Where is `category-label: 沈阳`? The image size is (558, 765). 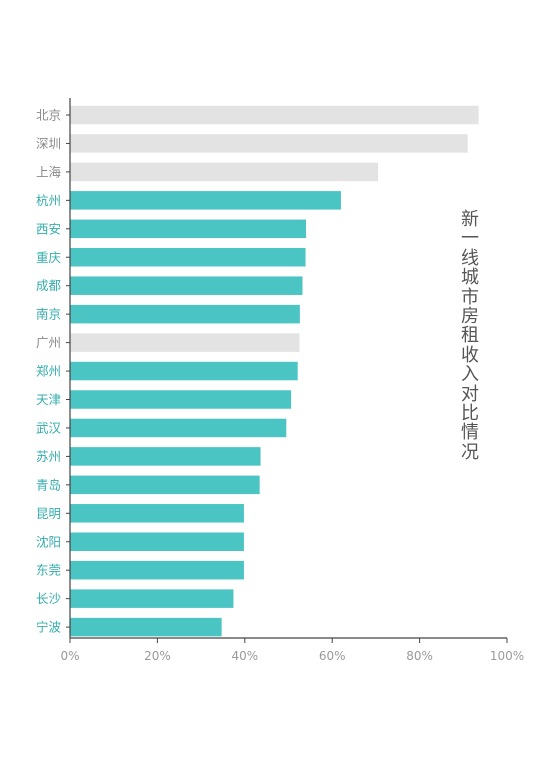
category-label: 沈阳 is located at coordinates (48, 541).